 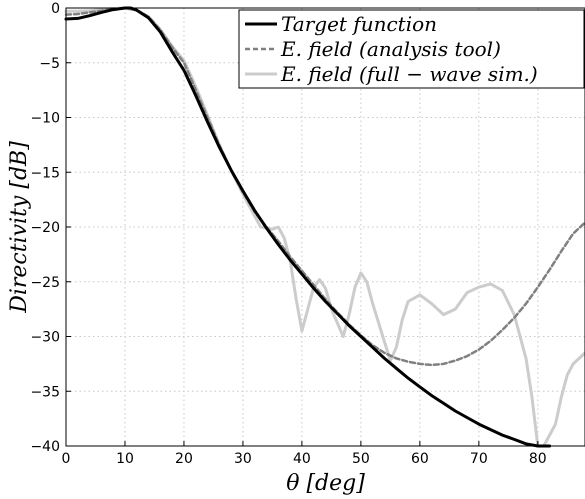 I want to click on legend-label-3: E. field (full − wave sim.), so click(x=409, y=74).